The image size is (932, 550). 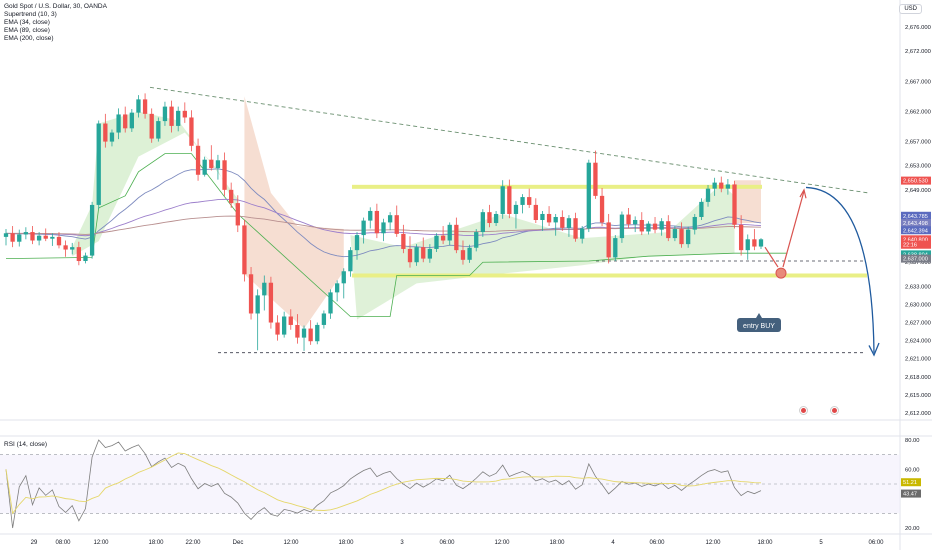 What do you see at coordinates (30, 14) in the screenshot?
I see `indicator-supertrend: Supertrend (10, 3)` at bounding box center [30, 14].